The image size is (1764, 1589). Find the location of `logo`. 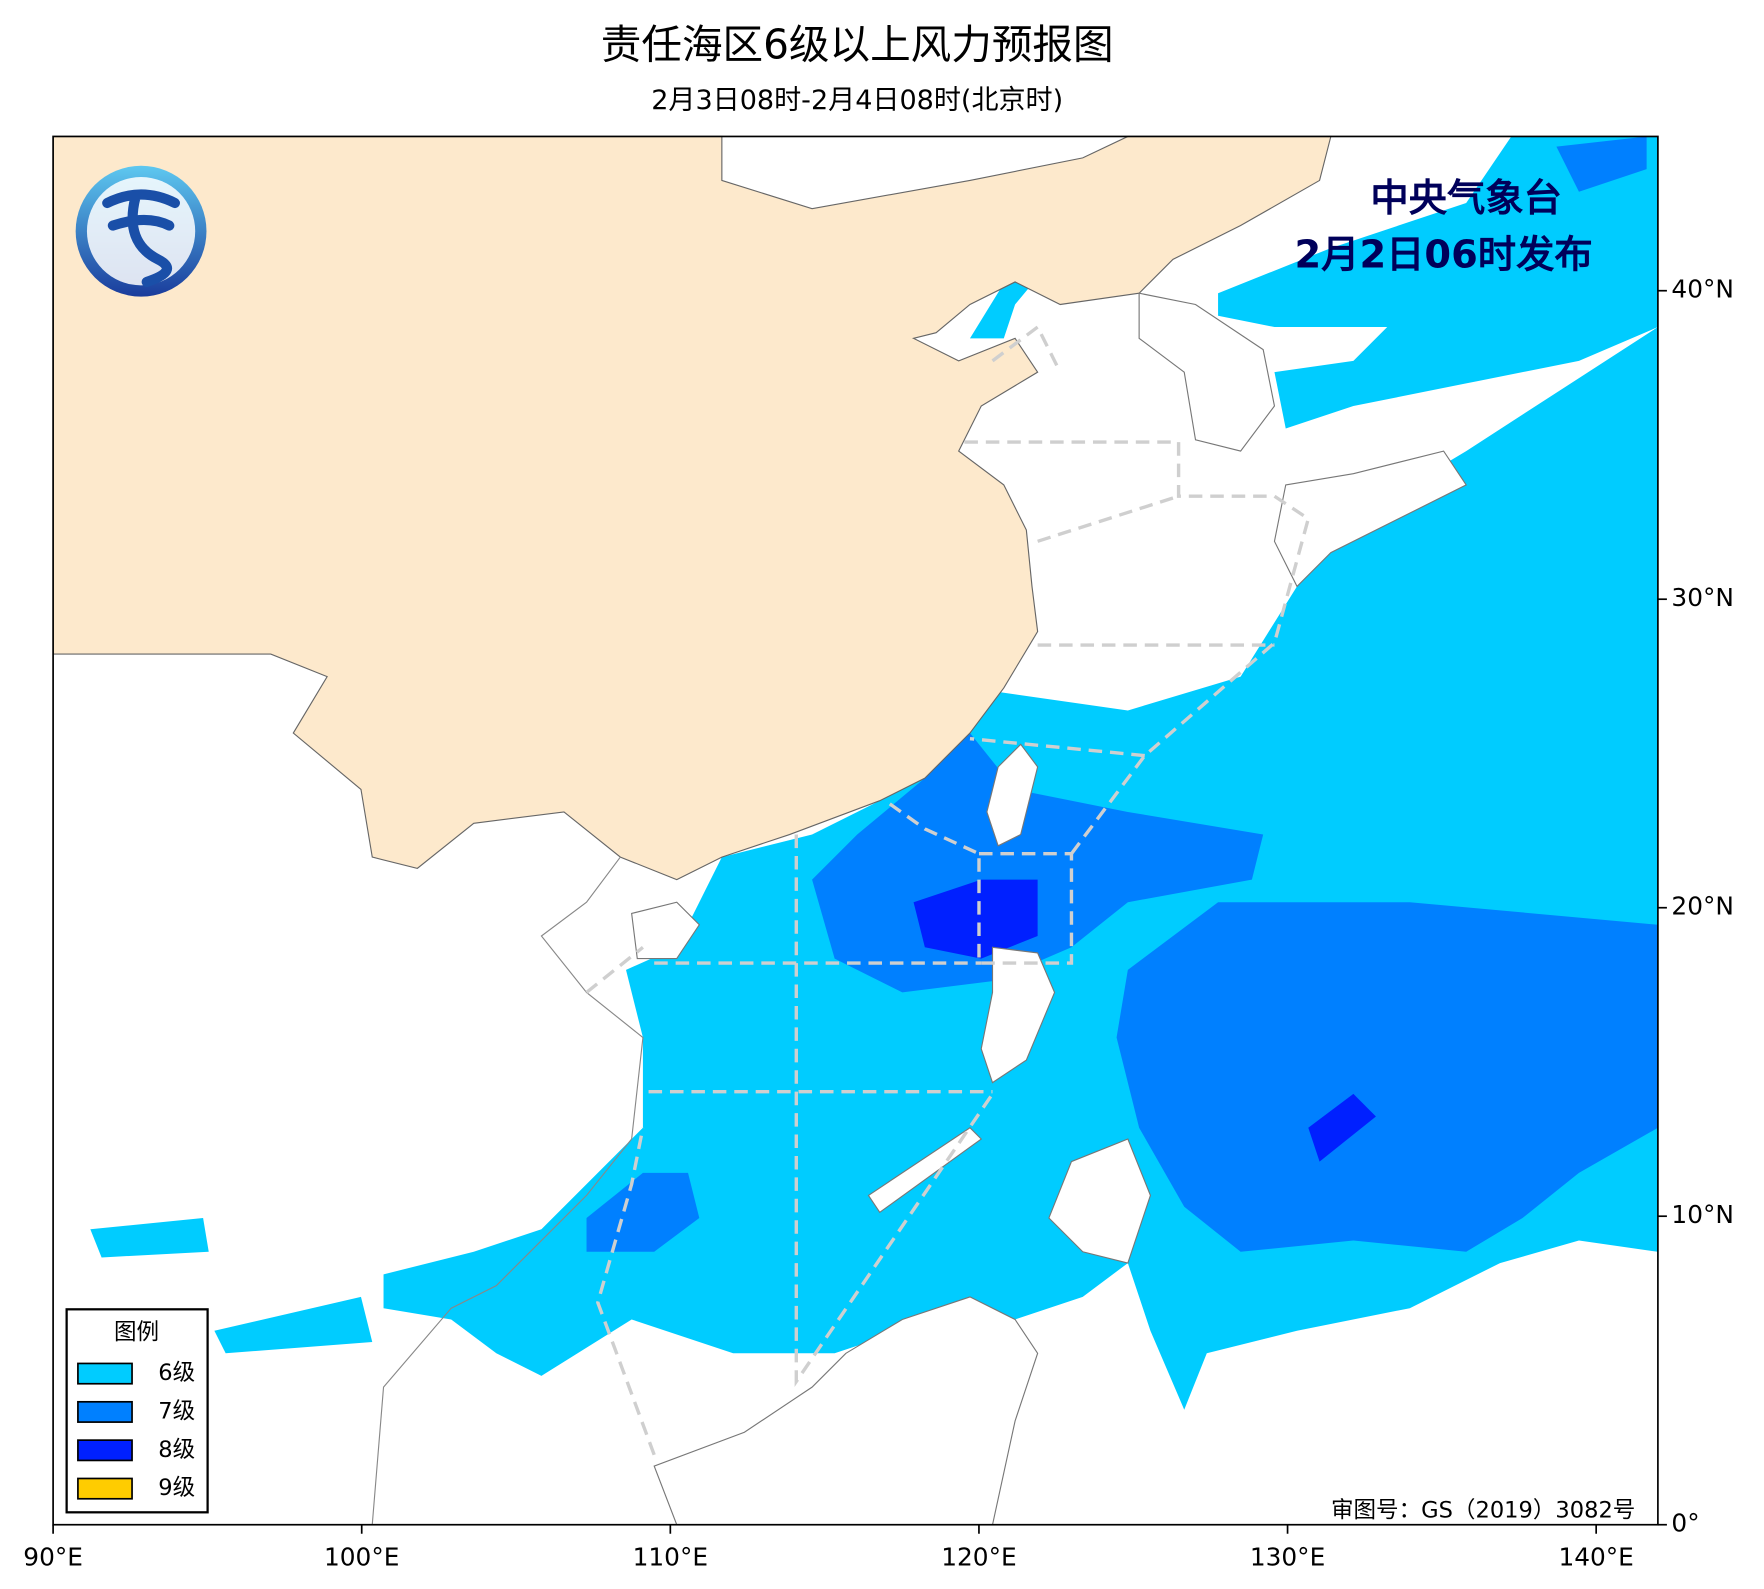

logo is located at coordinates (141, 231).